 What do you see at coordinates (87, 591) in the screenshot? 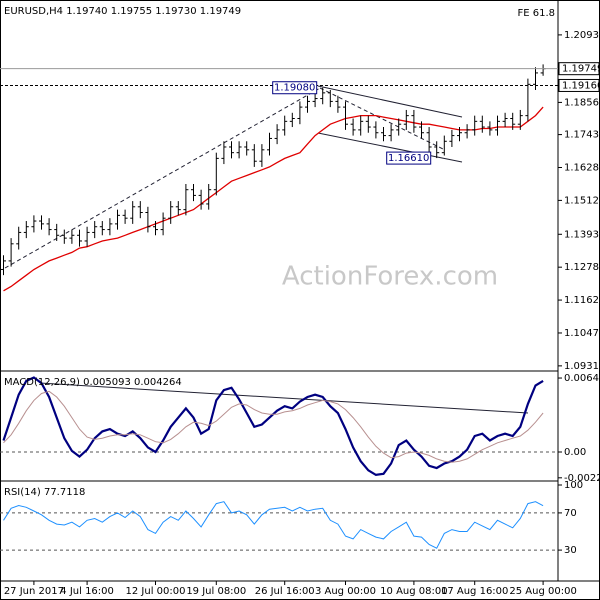
I see `x-tick-label: 4 Jul 16:00` at bounding box center [87, 591].